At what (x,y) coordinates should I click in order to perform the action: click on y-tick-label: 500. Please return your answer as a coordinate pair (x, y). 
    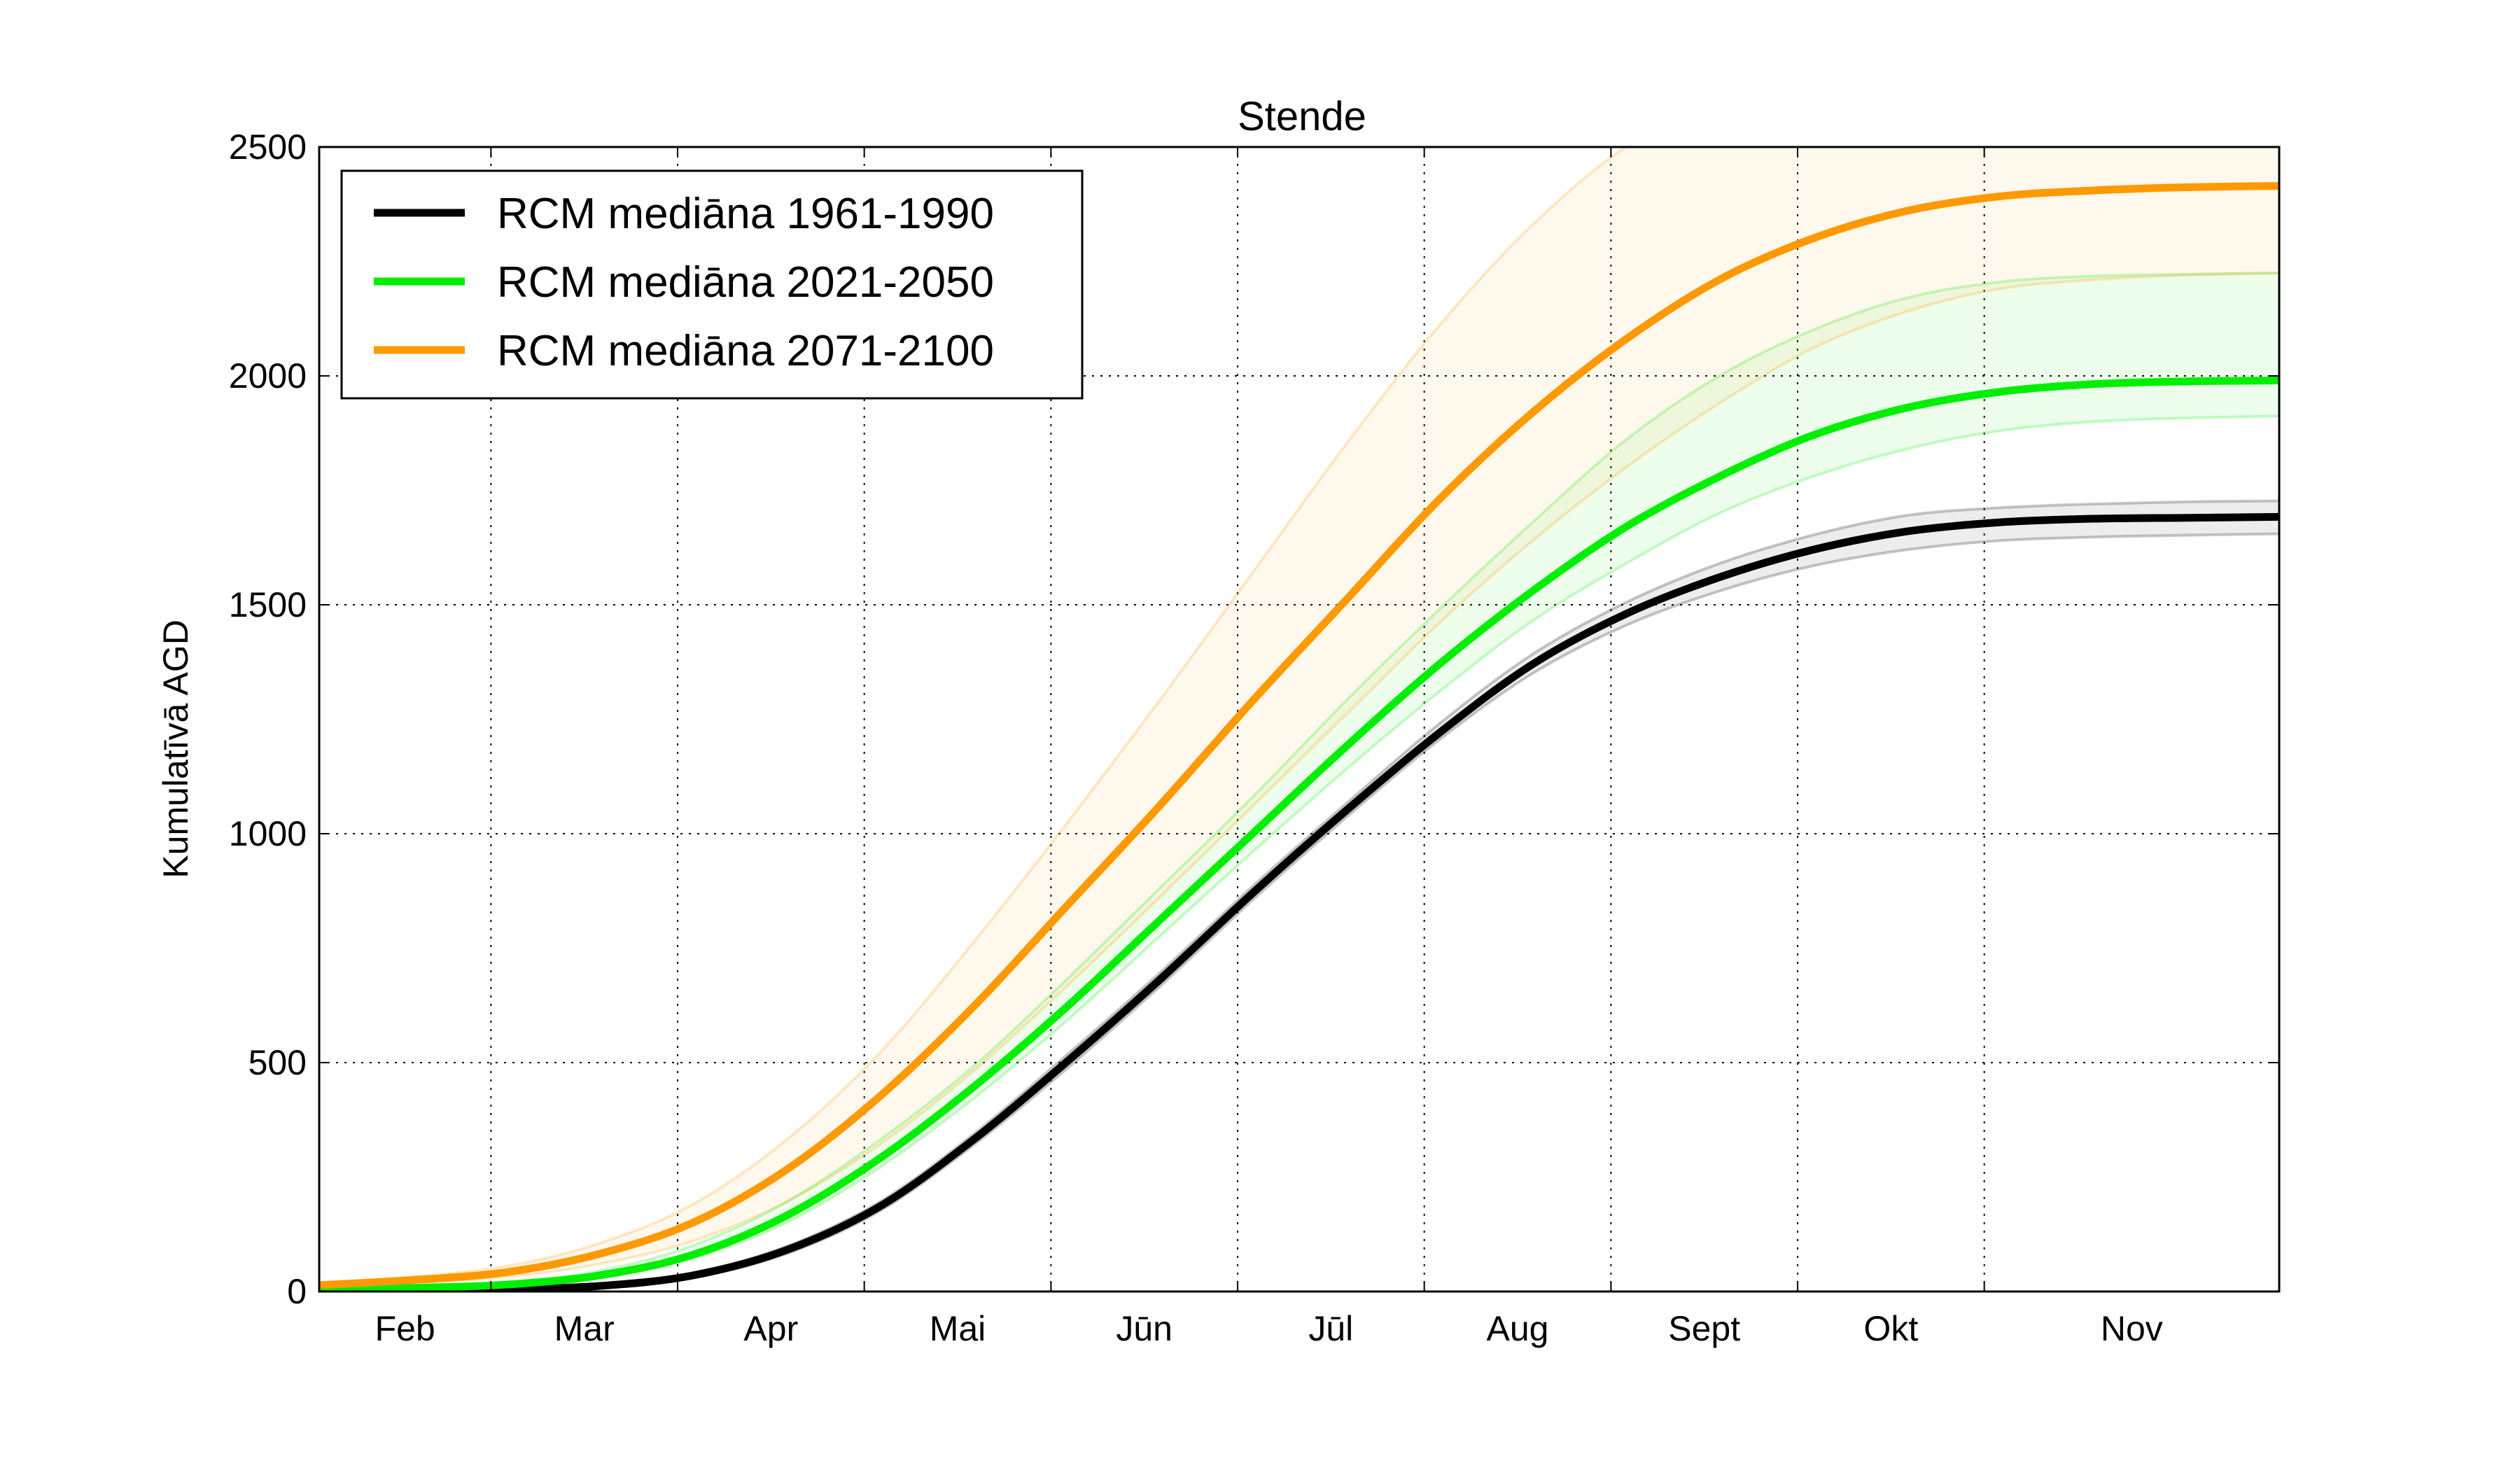
    Looking at the image, I should click on (277, 1062).